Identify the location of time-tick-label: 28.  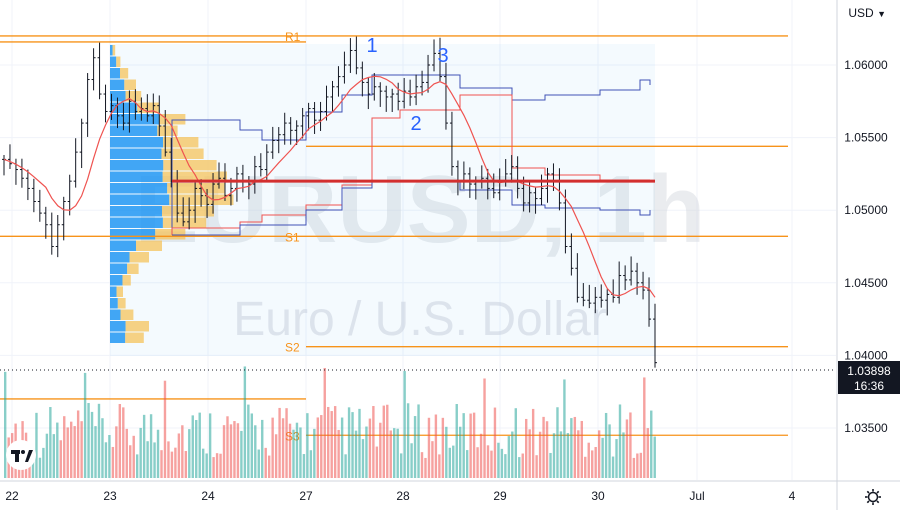
(403, 496).